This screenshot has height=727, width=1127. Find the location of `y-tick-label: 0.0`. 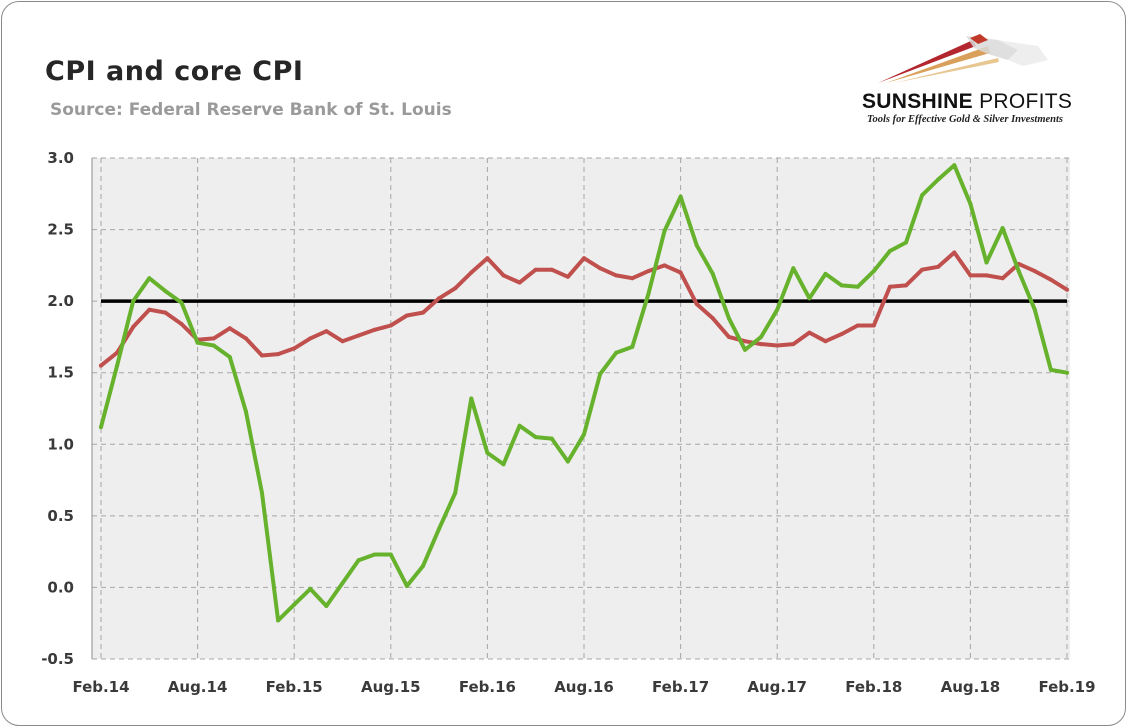

y-tick-label: 0.0 is located at coordinates (60, 587).